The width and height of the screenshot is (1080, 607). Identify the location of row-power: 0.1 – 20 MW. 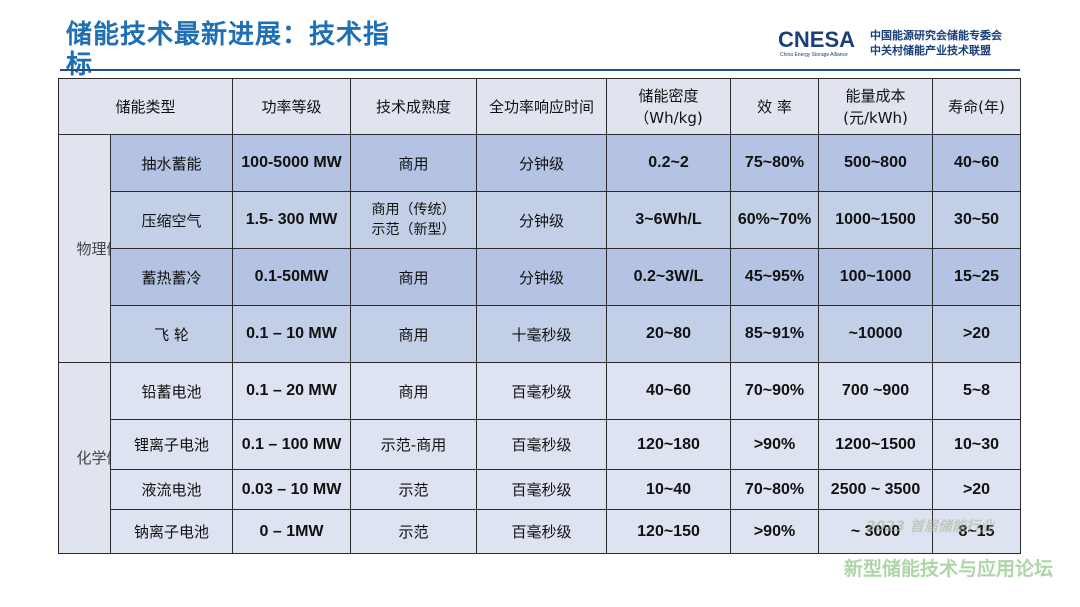
(292, 391).